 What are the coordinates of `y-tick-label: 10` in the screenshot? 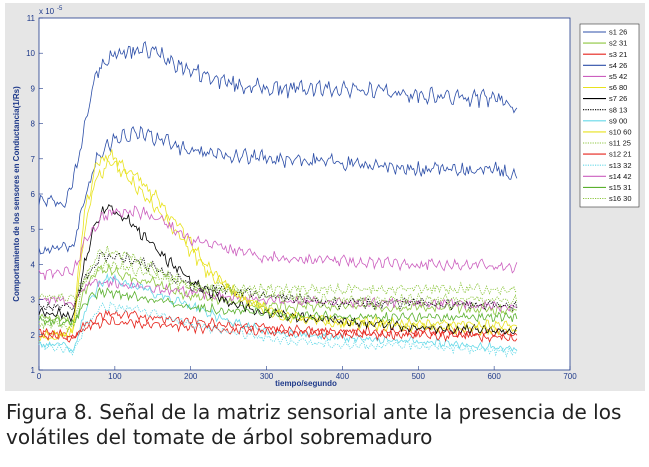 It's located at (30, 53).